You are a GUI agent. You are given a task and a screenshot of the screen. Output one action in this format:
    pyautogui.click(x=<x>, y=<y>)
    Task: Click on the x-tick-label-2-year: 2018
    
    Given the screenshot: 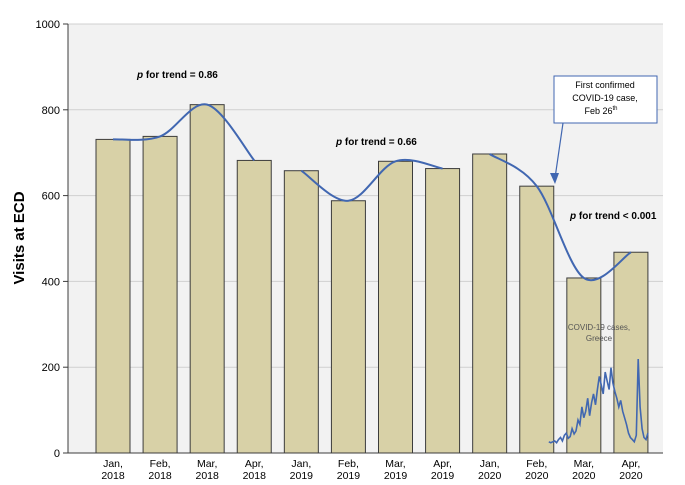 What is the action you would take?
    pyautogui.click(x=160, y=476)
    